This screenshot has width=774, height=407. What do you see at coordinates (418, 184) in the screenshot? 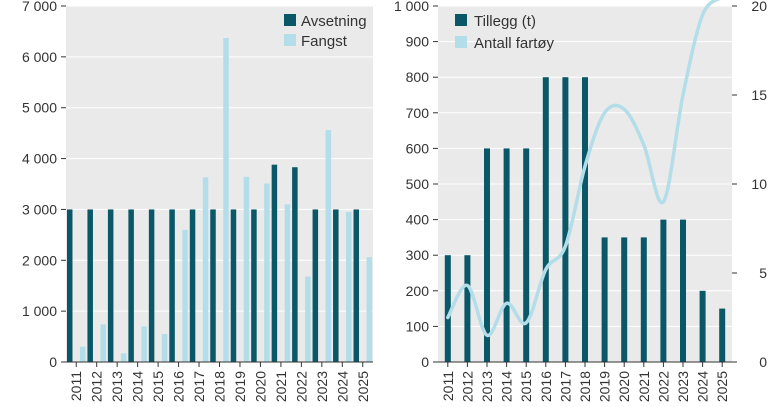
I see `y-tick-label: 500` at bounding box center [418, 184].